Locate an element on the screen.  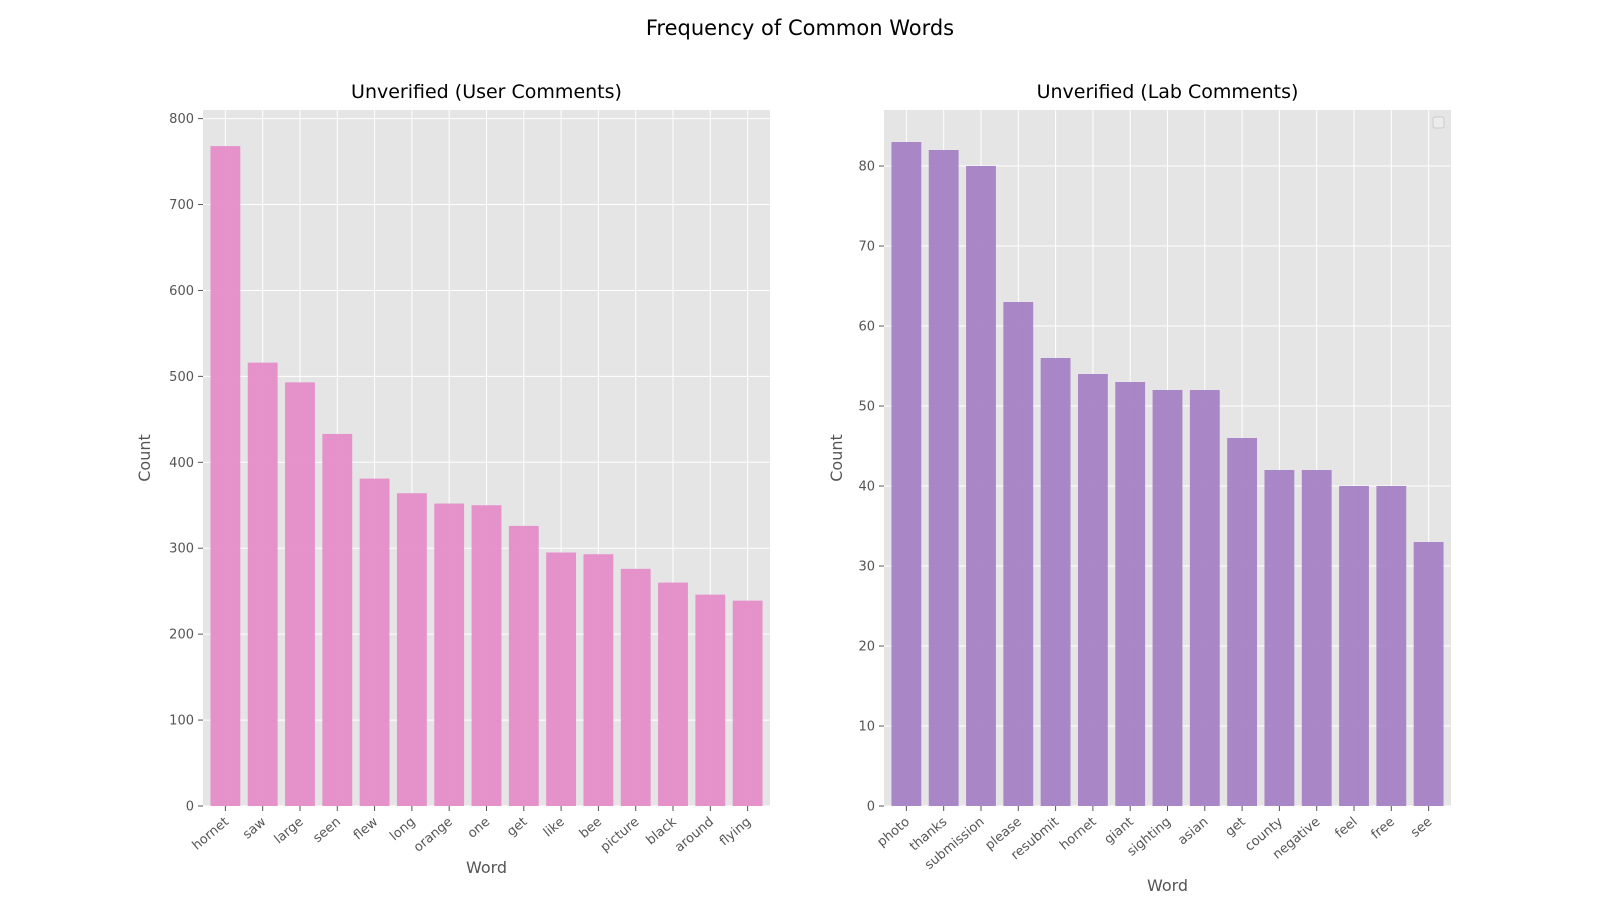
bar-asian is located at coordinates (1204, 598).